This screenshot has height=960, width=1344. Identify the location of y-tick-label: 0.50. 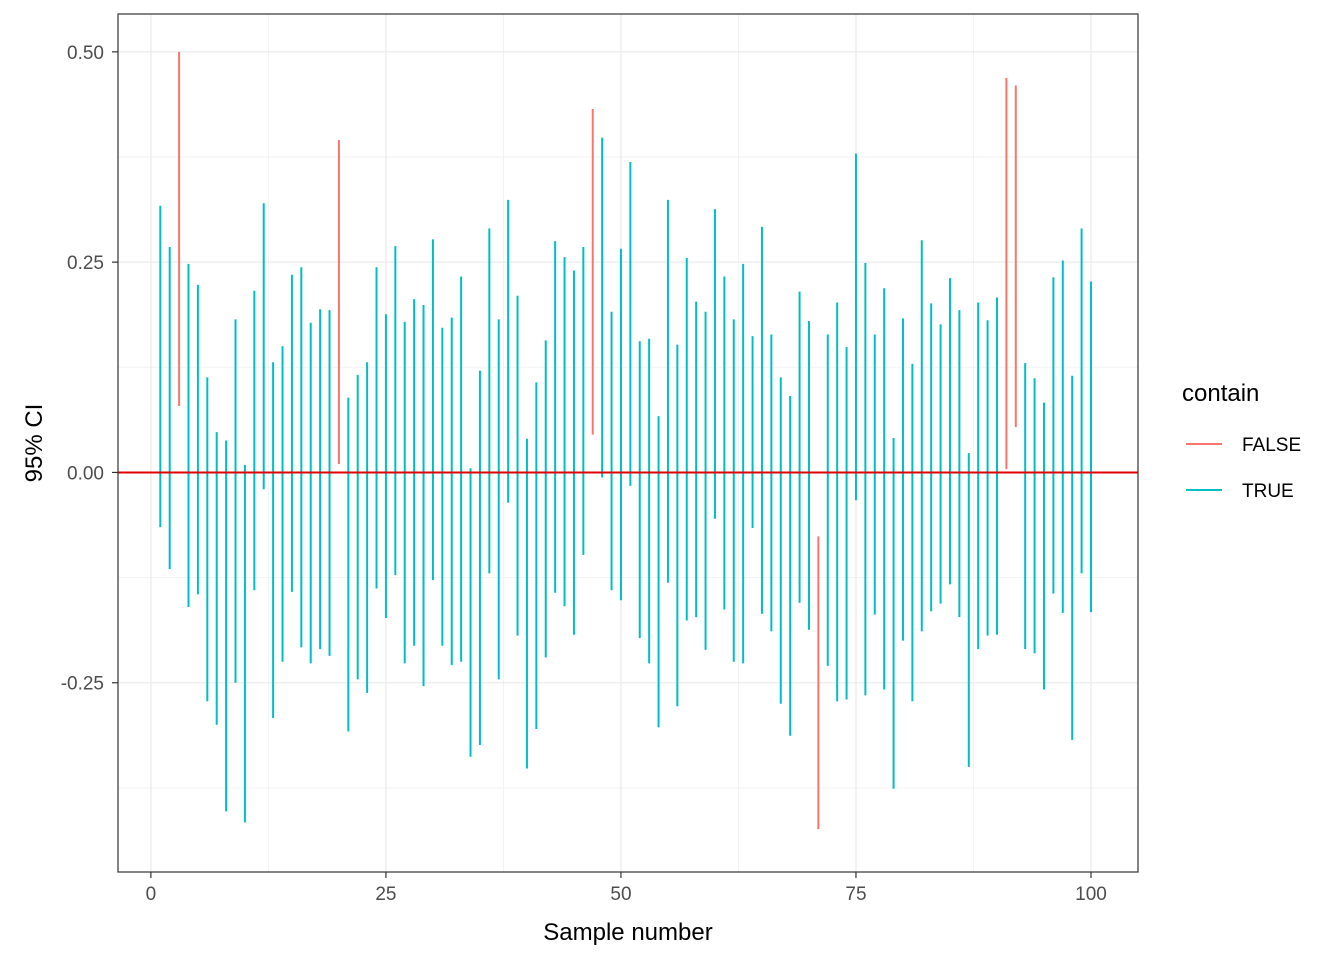
(85, 53).